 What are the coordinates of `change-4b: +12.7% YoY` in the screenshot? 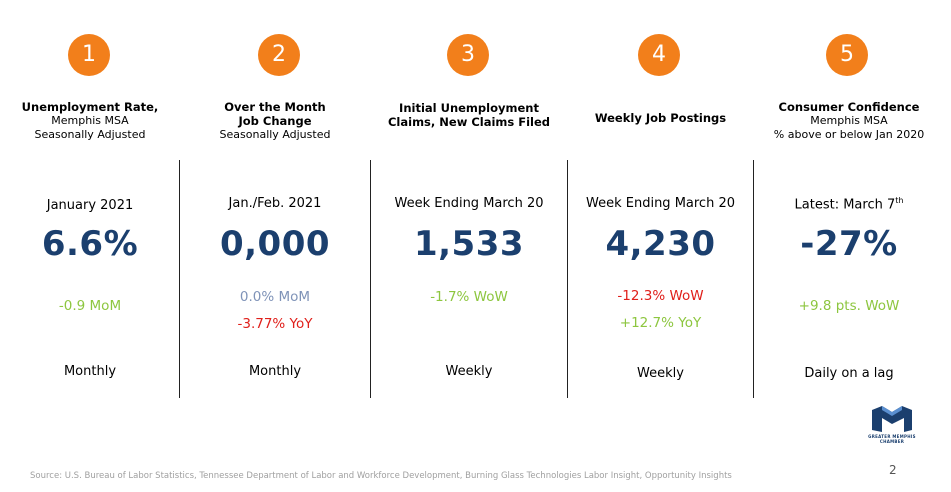 It's located at (660, 323).